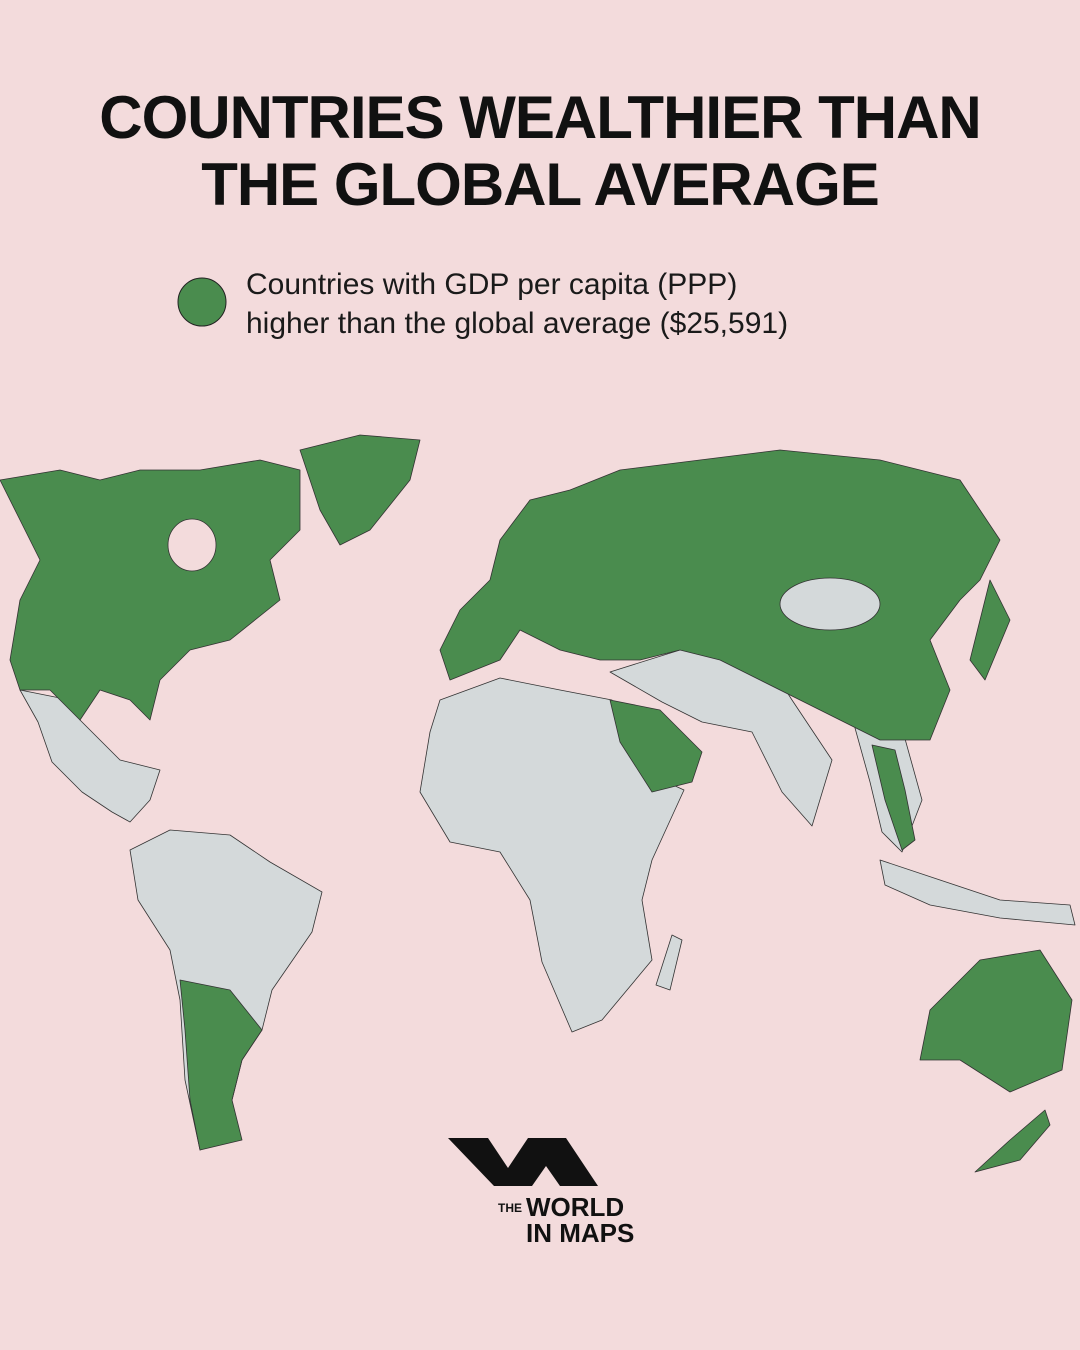  I want to click on legend-label: higher than the global average ($25,591), so click(517, 323).